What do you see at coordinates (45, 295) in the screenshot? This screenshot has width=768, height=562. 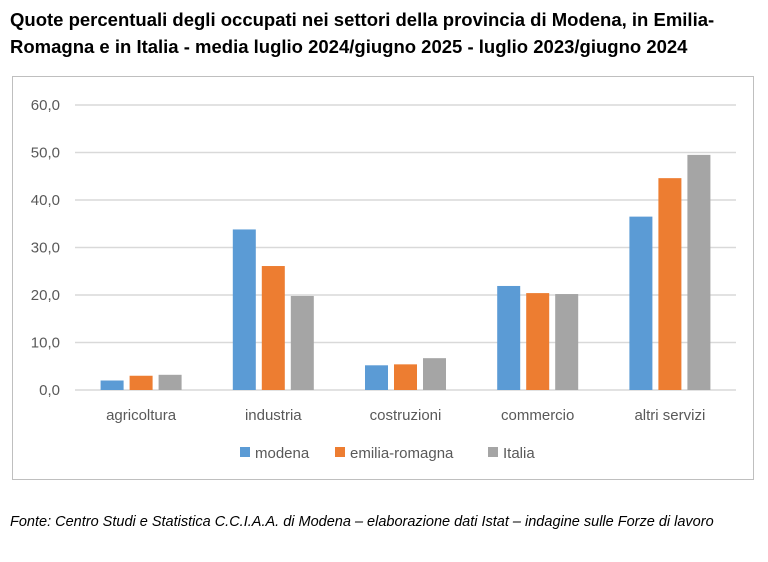 I see `y-tick-label: 20,0` at bounding box center [45, 295].